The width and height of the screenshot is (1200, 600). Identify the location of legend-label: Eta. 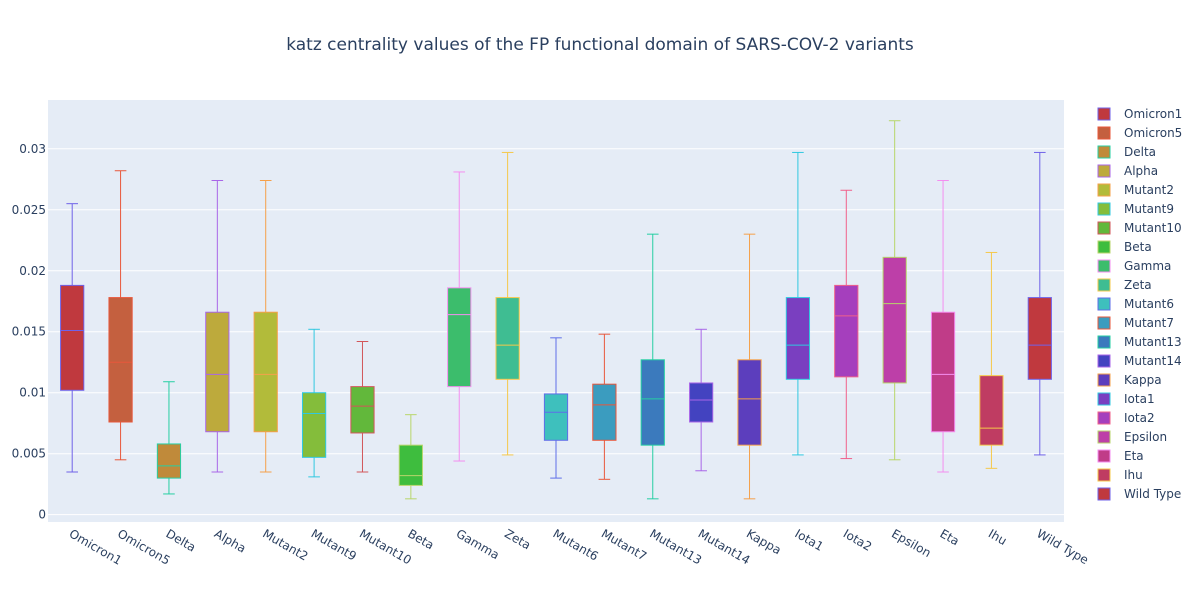
(1134, 456).